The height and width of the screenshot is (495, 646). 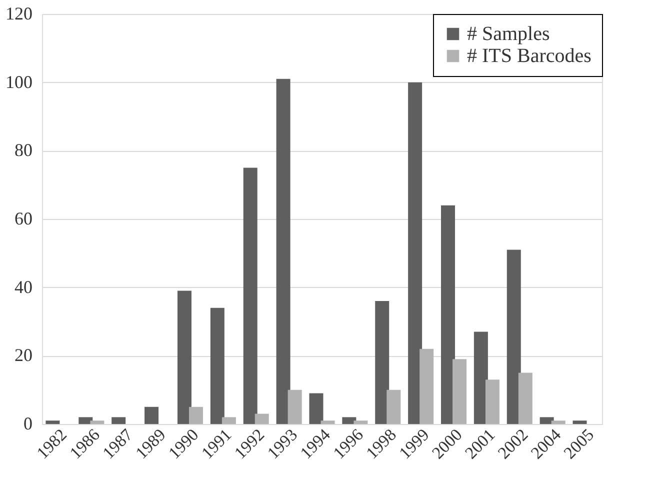 I want to click on y-tick-label: 20, so click(x=23, y=355).